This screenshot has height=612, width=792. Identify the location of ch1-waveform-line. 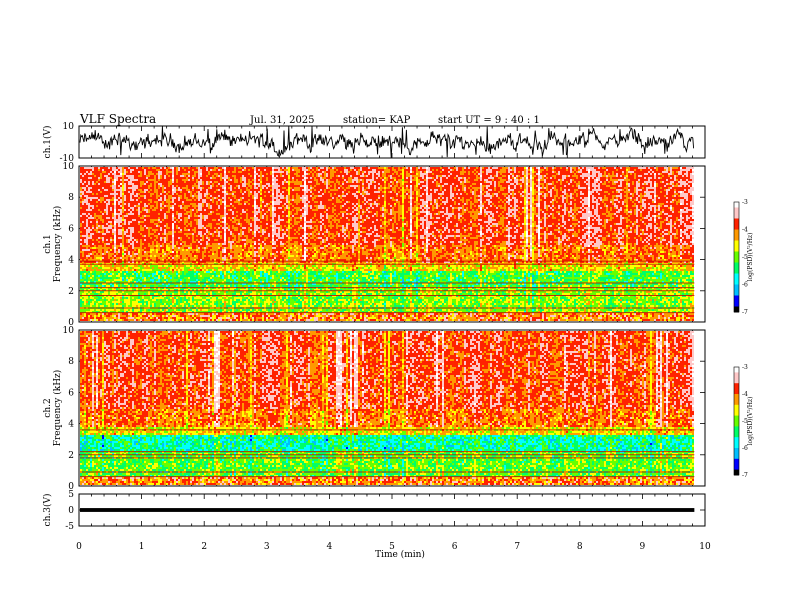
(387, 141).